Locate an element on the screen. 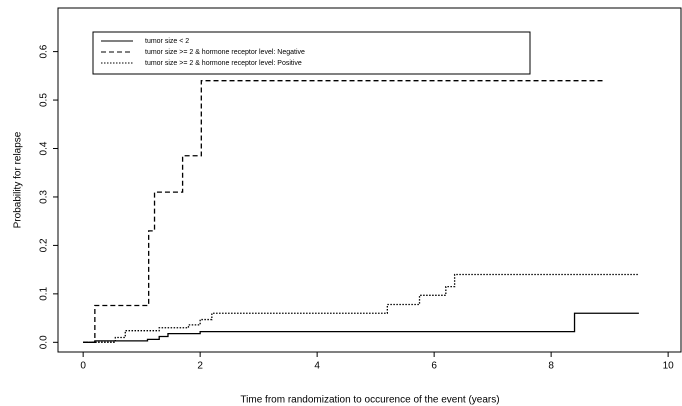  legend is located at coordinates (311, 53).